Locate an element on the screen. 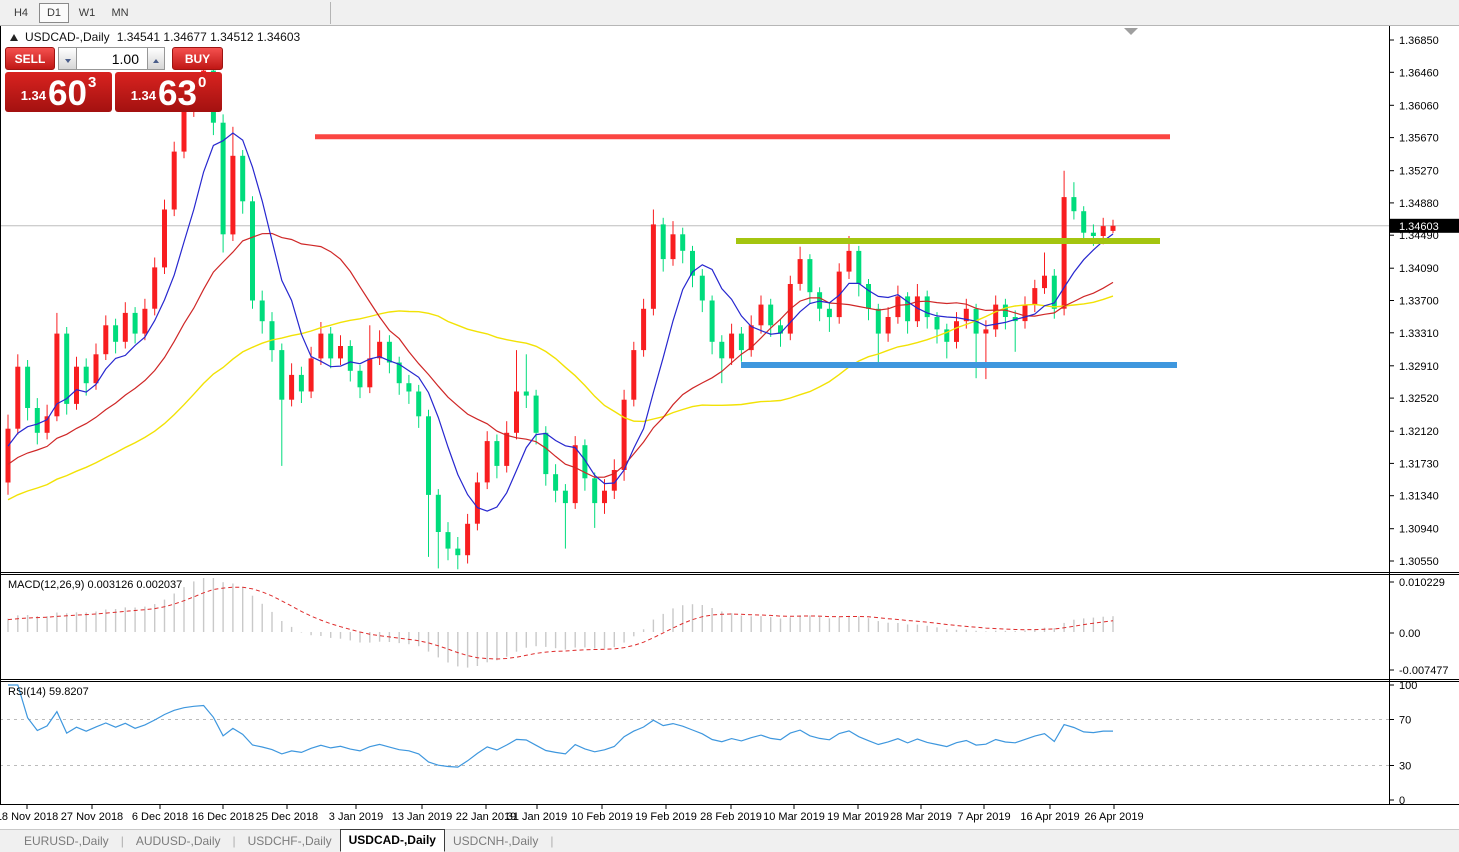 This screenshot has width=1459, height=852. svg-text: 6 Dec 2018 is located at coordinates (160, 817).